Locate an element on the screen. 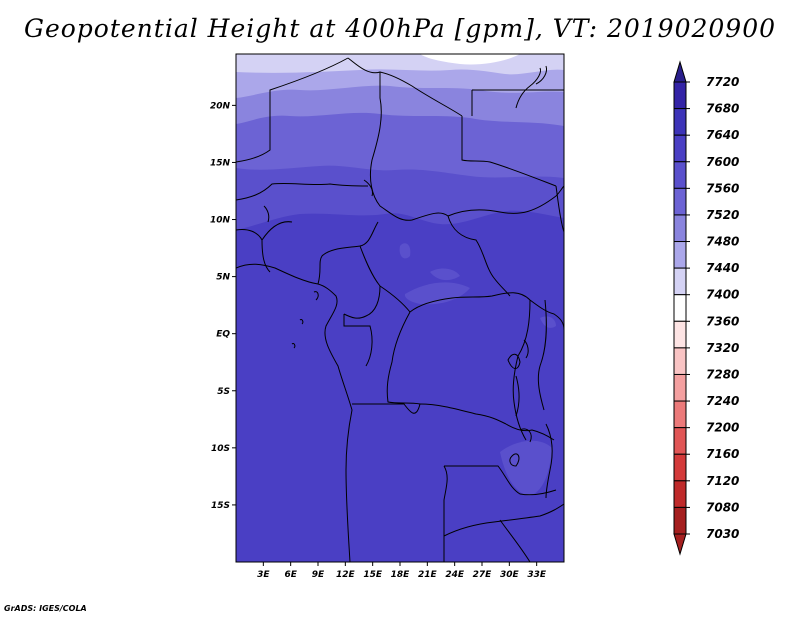 Image resolution: width=800 pixels, height=618 pixels. lat-tick-label: 20N is located at coordinates (220, 106).